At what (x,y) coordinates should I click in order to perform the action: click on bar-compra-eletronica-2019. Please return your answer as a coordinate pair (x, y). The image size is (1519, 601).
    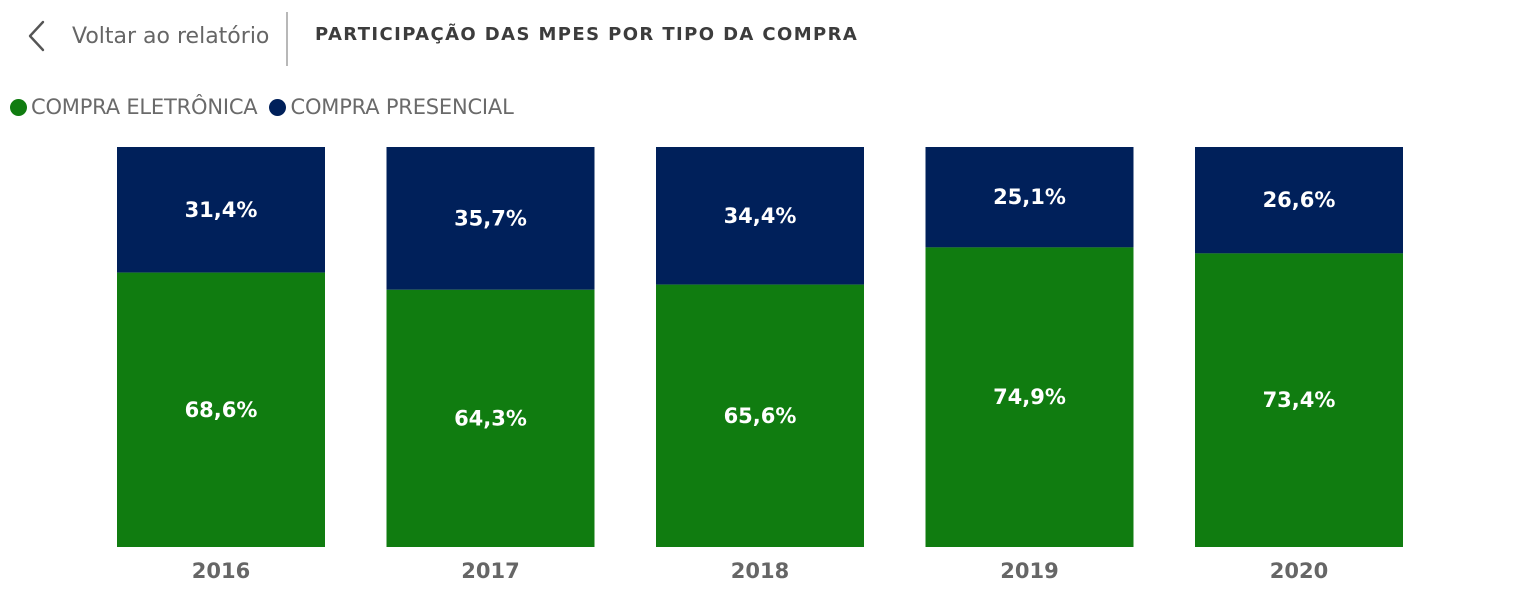
    Looking at the image, I should click on (1029, 397).